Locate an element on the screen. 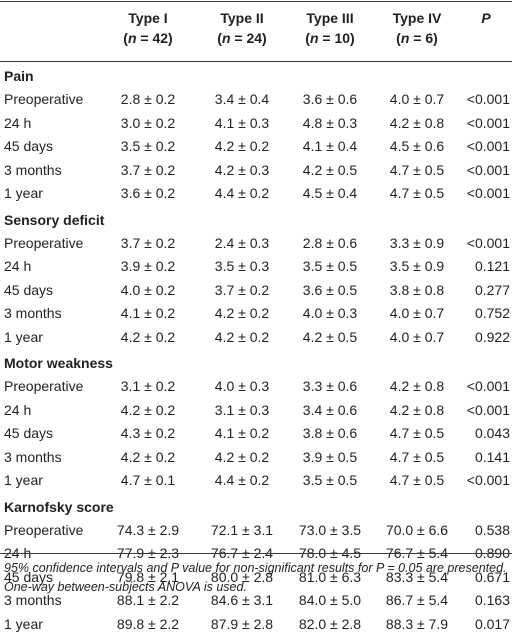  value-cell: 70.0 ± 6.6 is located at coordinates (417, 531).